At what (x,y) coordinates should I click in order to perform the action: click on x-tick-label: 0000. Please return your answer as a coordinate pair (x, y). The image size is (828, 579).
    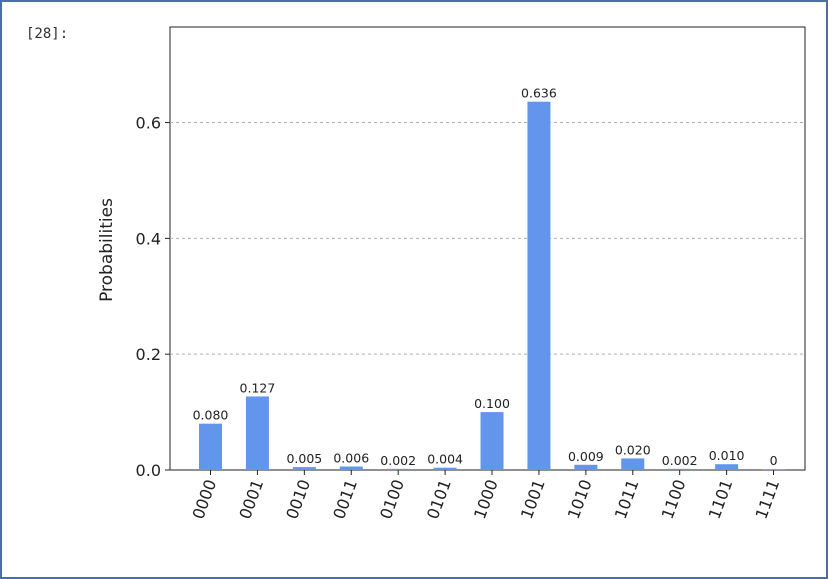
    Looking at the image, I should click on (204, 499).